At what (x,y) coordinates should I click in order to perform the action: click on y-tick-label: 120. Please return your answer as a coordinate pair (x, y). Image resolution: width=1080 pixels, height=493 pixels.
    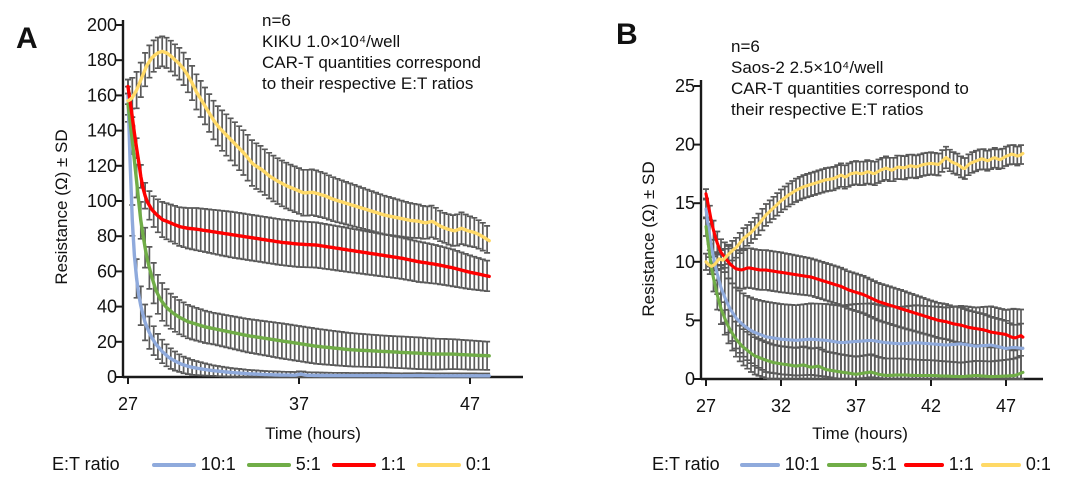
    Looking at the image, I should click on (102, 166).